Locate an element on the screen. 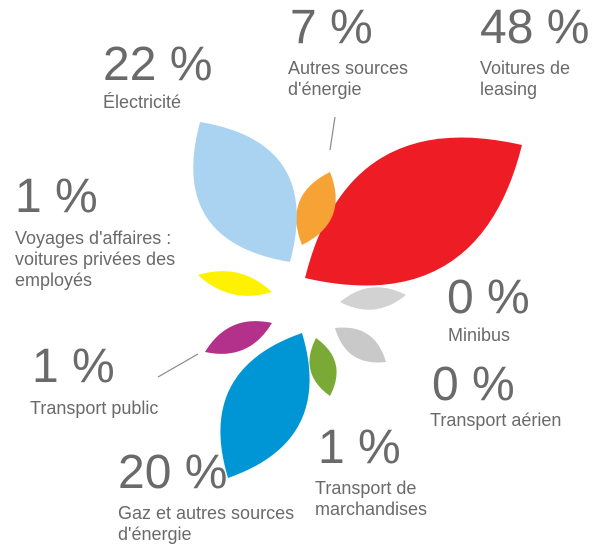 The width and height of the screenshot is (613, 552). value-label: 20 % is located at coordinates (173, 472).